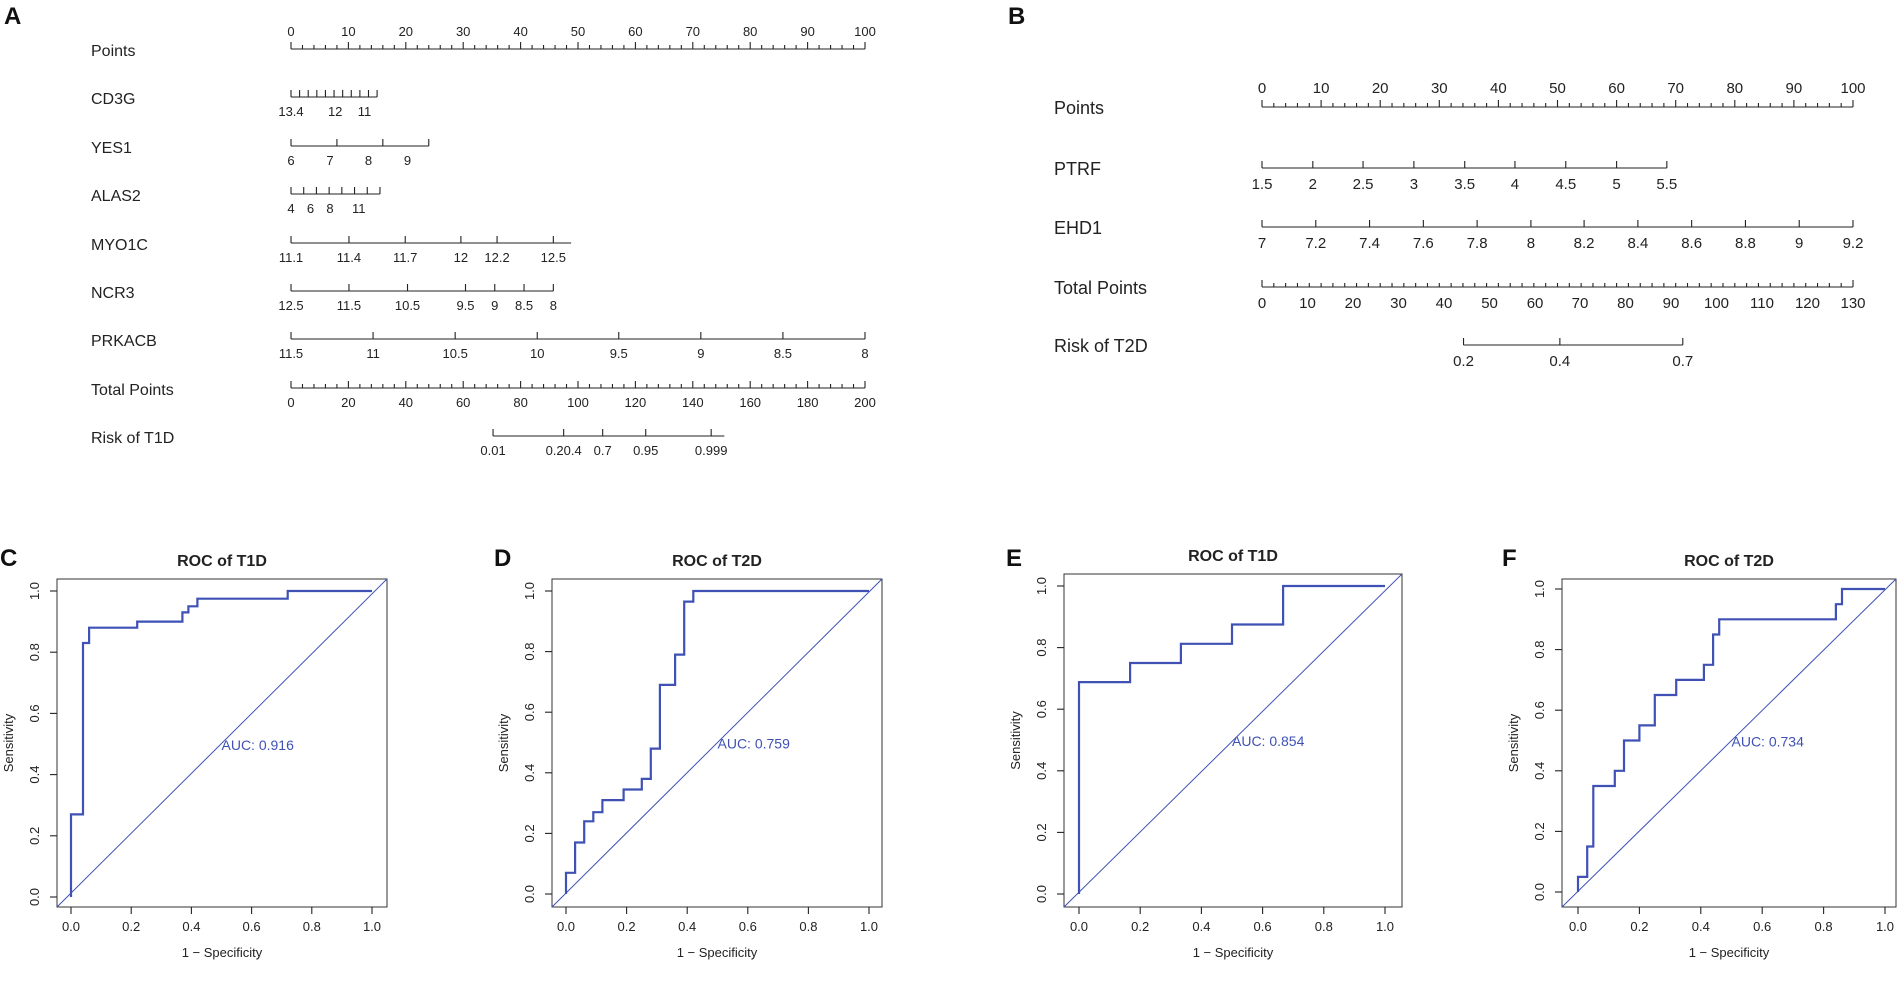 The height and width of the screenshot is (986, 1899). Describe the element at coordinates (520, 402) in the screenshot. I see `nomogram-tick-label-total-points: 80` at that location.